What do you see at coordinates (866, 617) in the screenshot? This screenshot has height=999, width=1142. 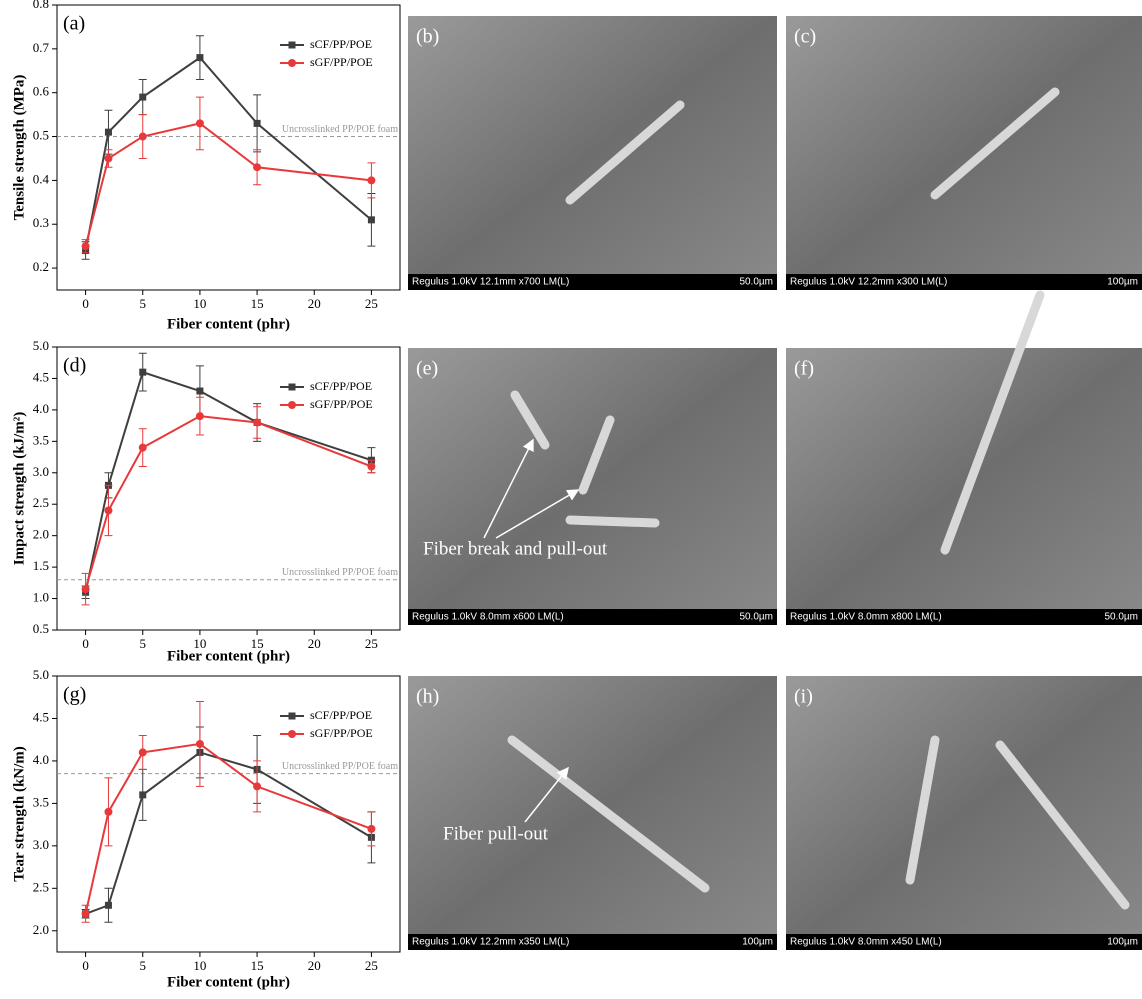 I see `info-text: Regulus 1.0kV 8.0mm x800 LM(L)` at bounding box center [866, 617].